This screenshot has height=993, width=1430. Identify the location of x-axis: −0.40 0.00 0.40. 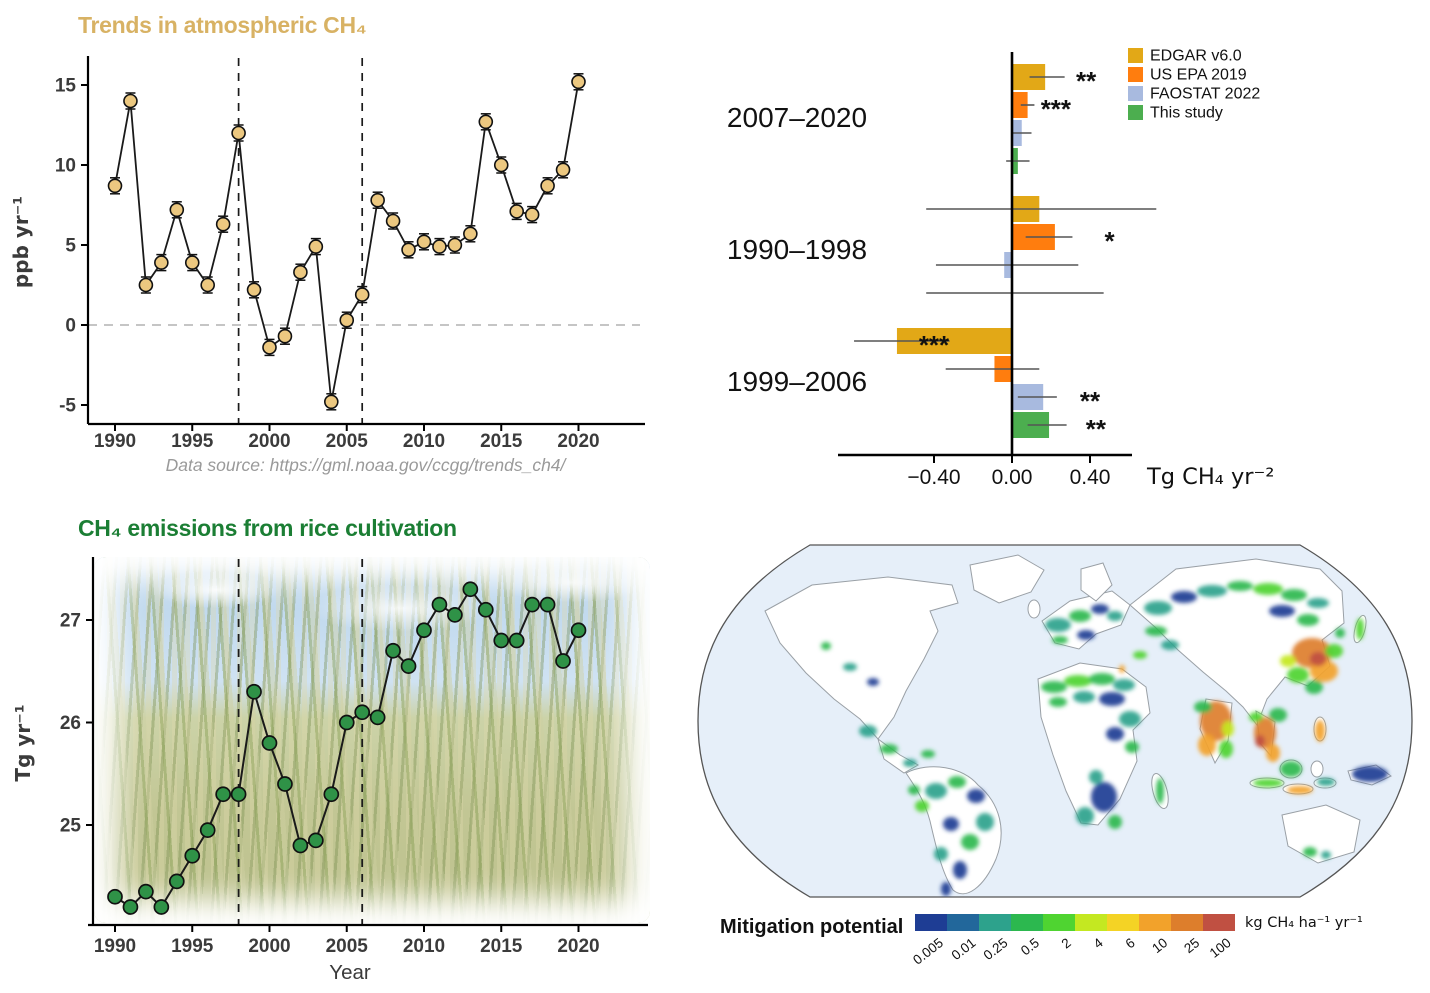
(985, 471).